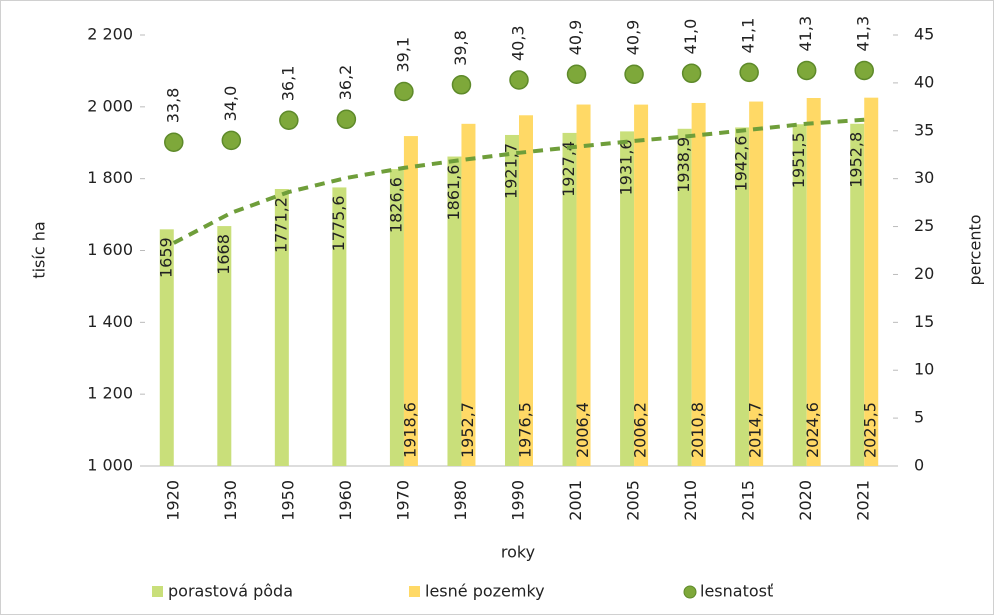 The image size is (994, 615). I want to click on x-tick-label: 2021, so click(863, 500).